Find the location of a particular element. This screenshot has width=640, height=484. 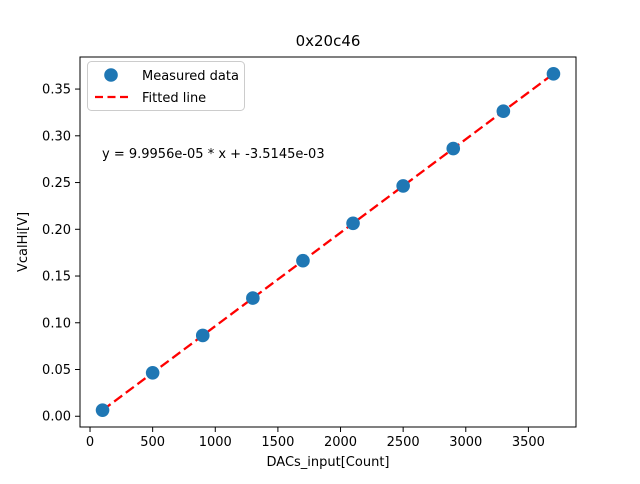

legend: Measured data Fitted line is located at coordinates (166, 86).